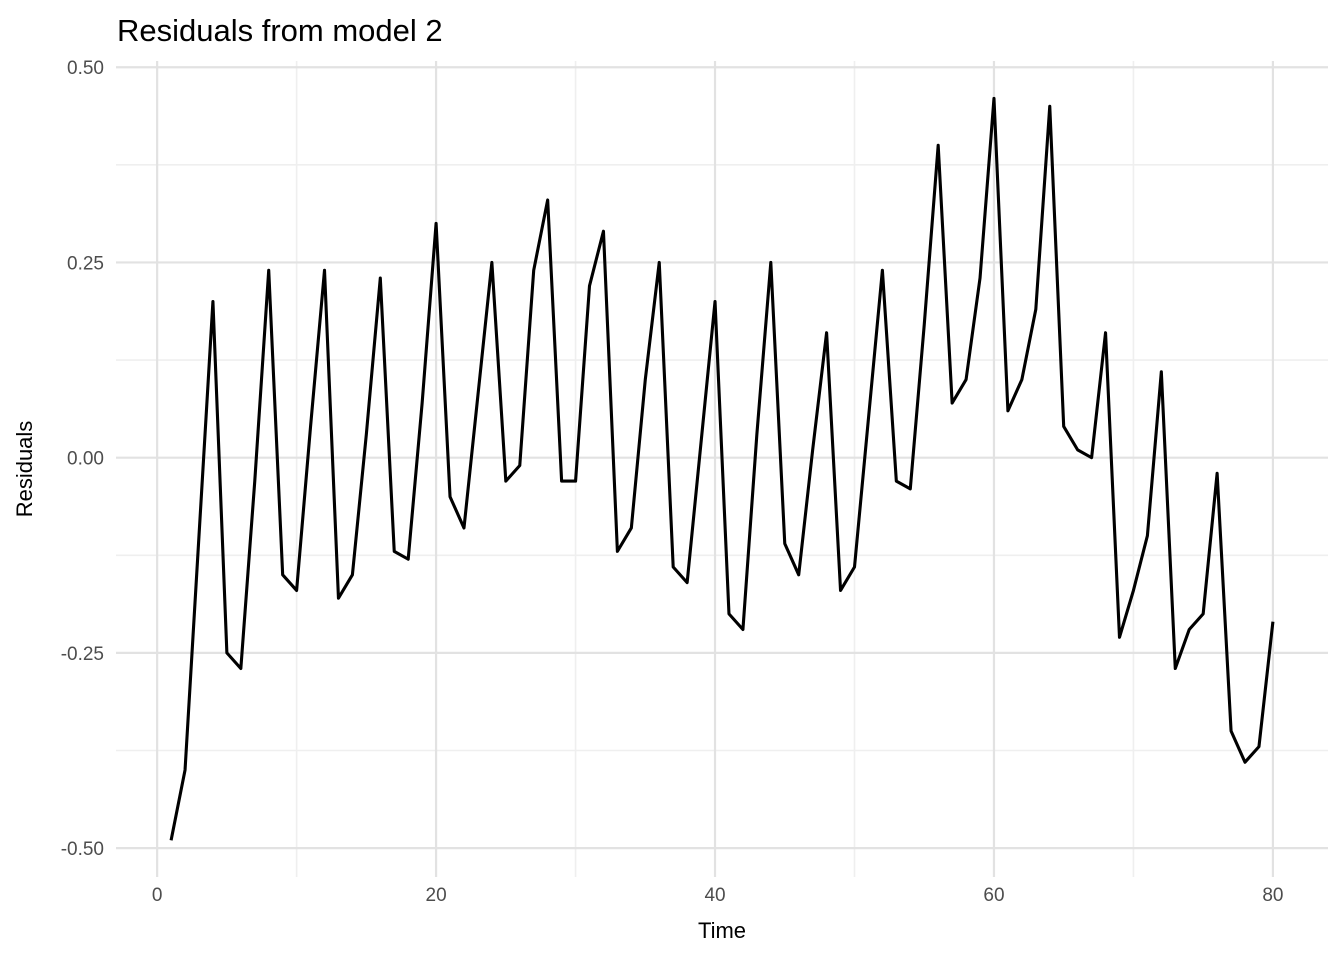  Describe the element at coordinates (993, 895) in the screenshot. I see `x-tick-label: 60` at that location.